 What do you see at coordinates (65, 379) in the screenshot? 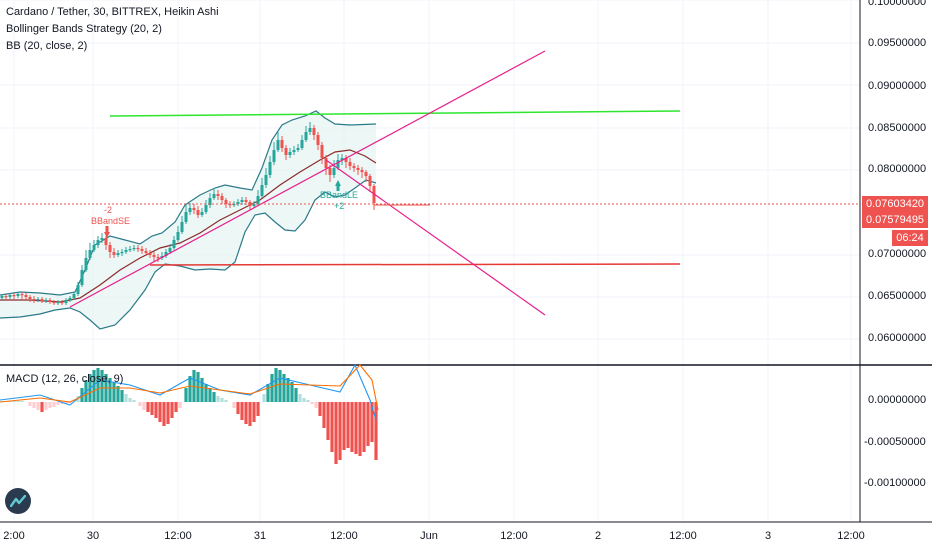
I see `macd-legend: MACD (12, 26, close, 9)` at bounding box center [65, 379].